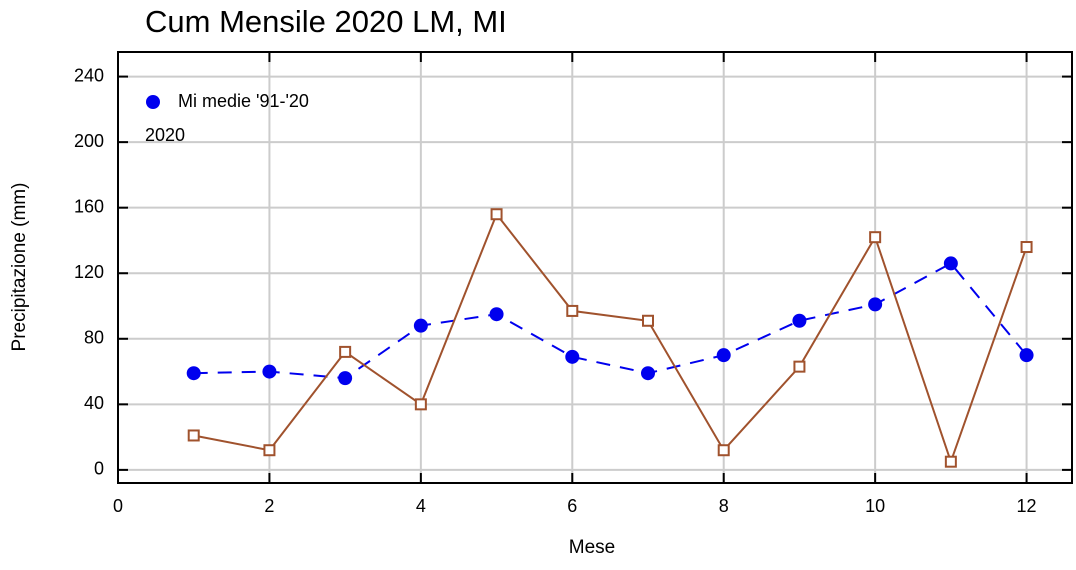  I want to click on y-tick-label: 0, so click(99, 469).